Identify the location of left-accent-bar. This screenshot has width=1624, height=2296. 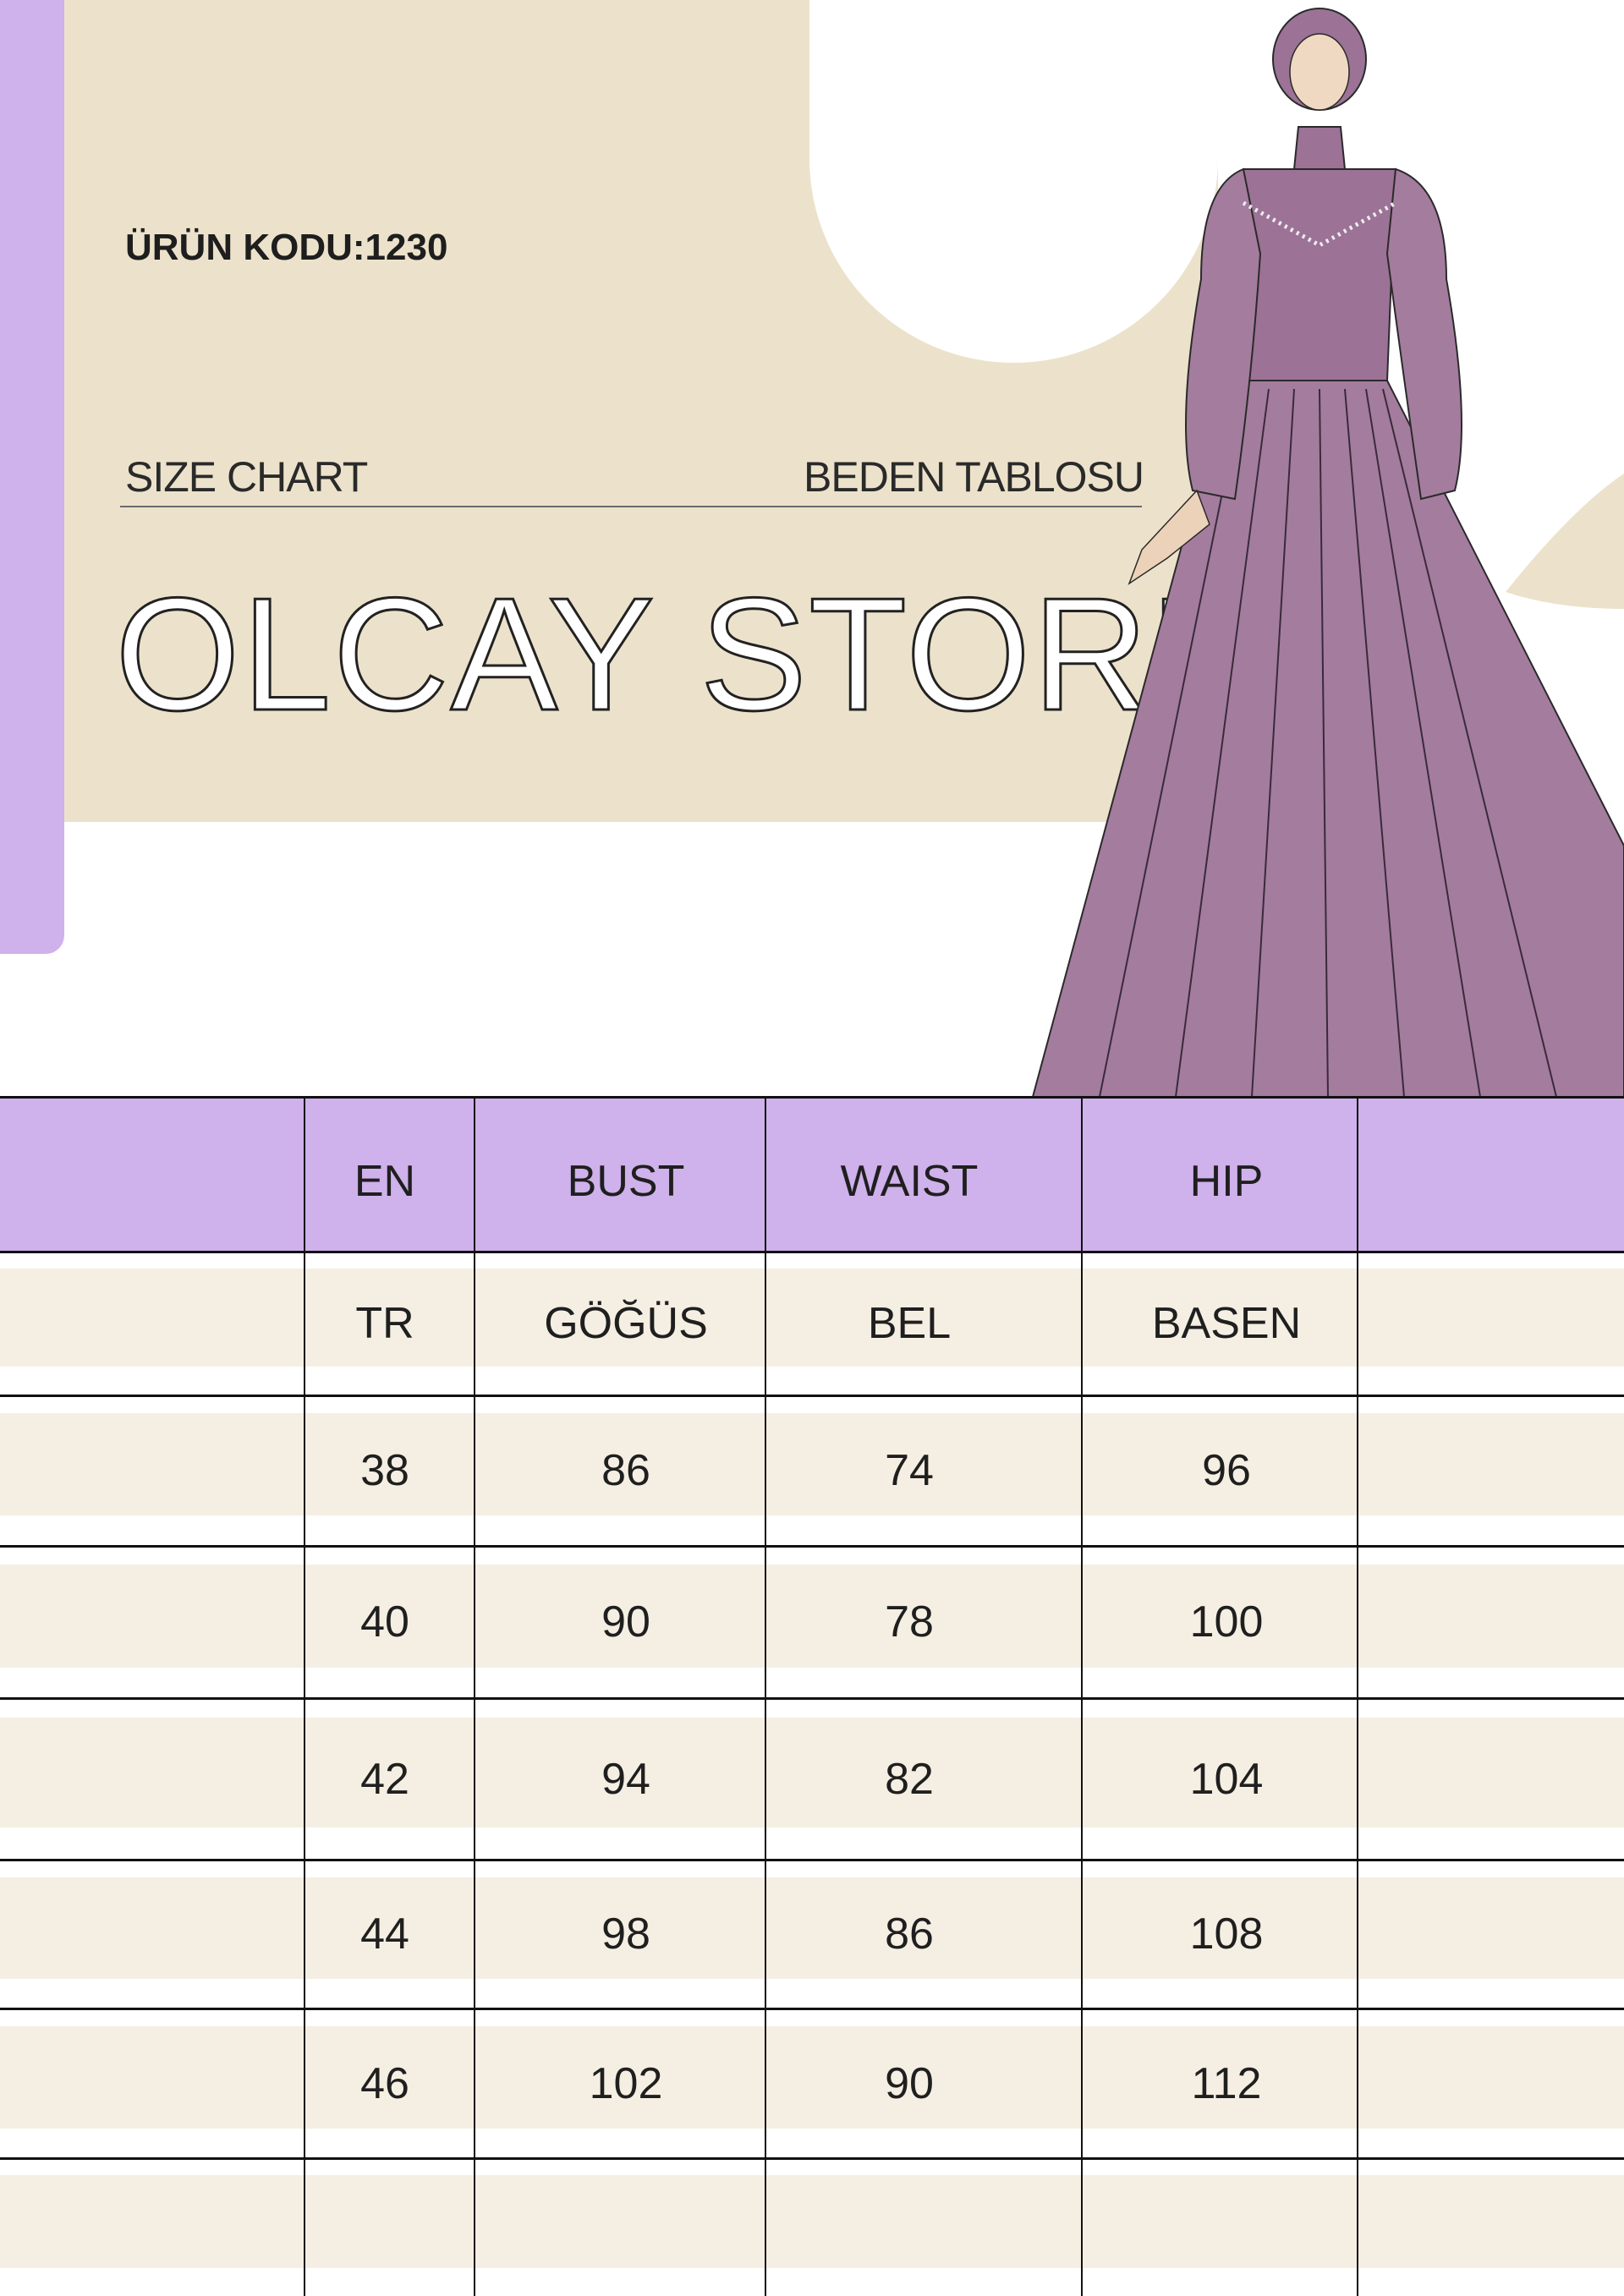
(32, 477).